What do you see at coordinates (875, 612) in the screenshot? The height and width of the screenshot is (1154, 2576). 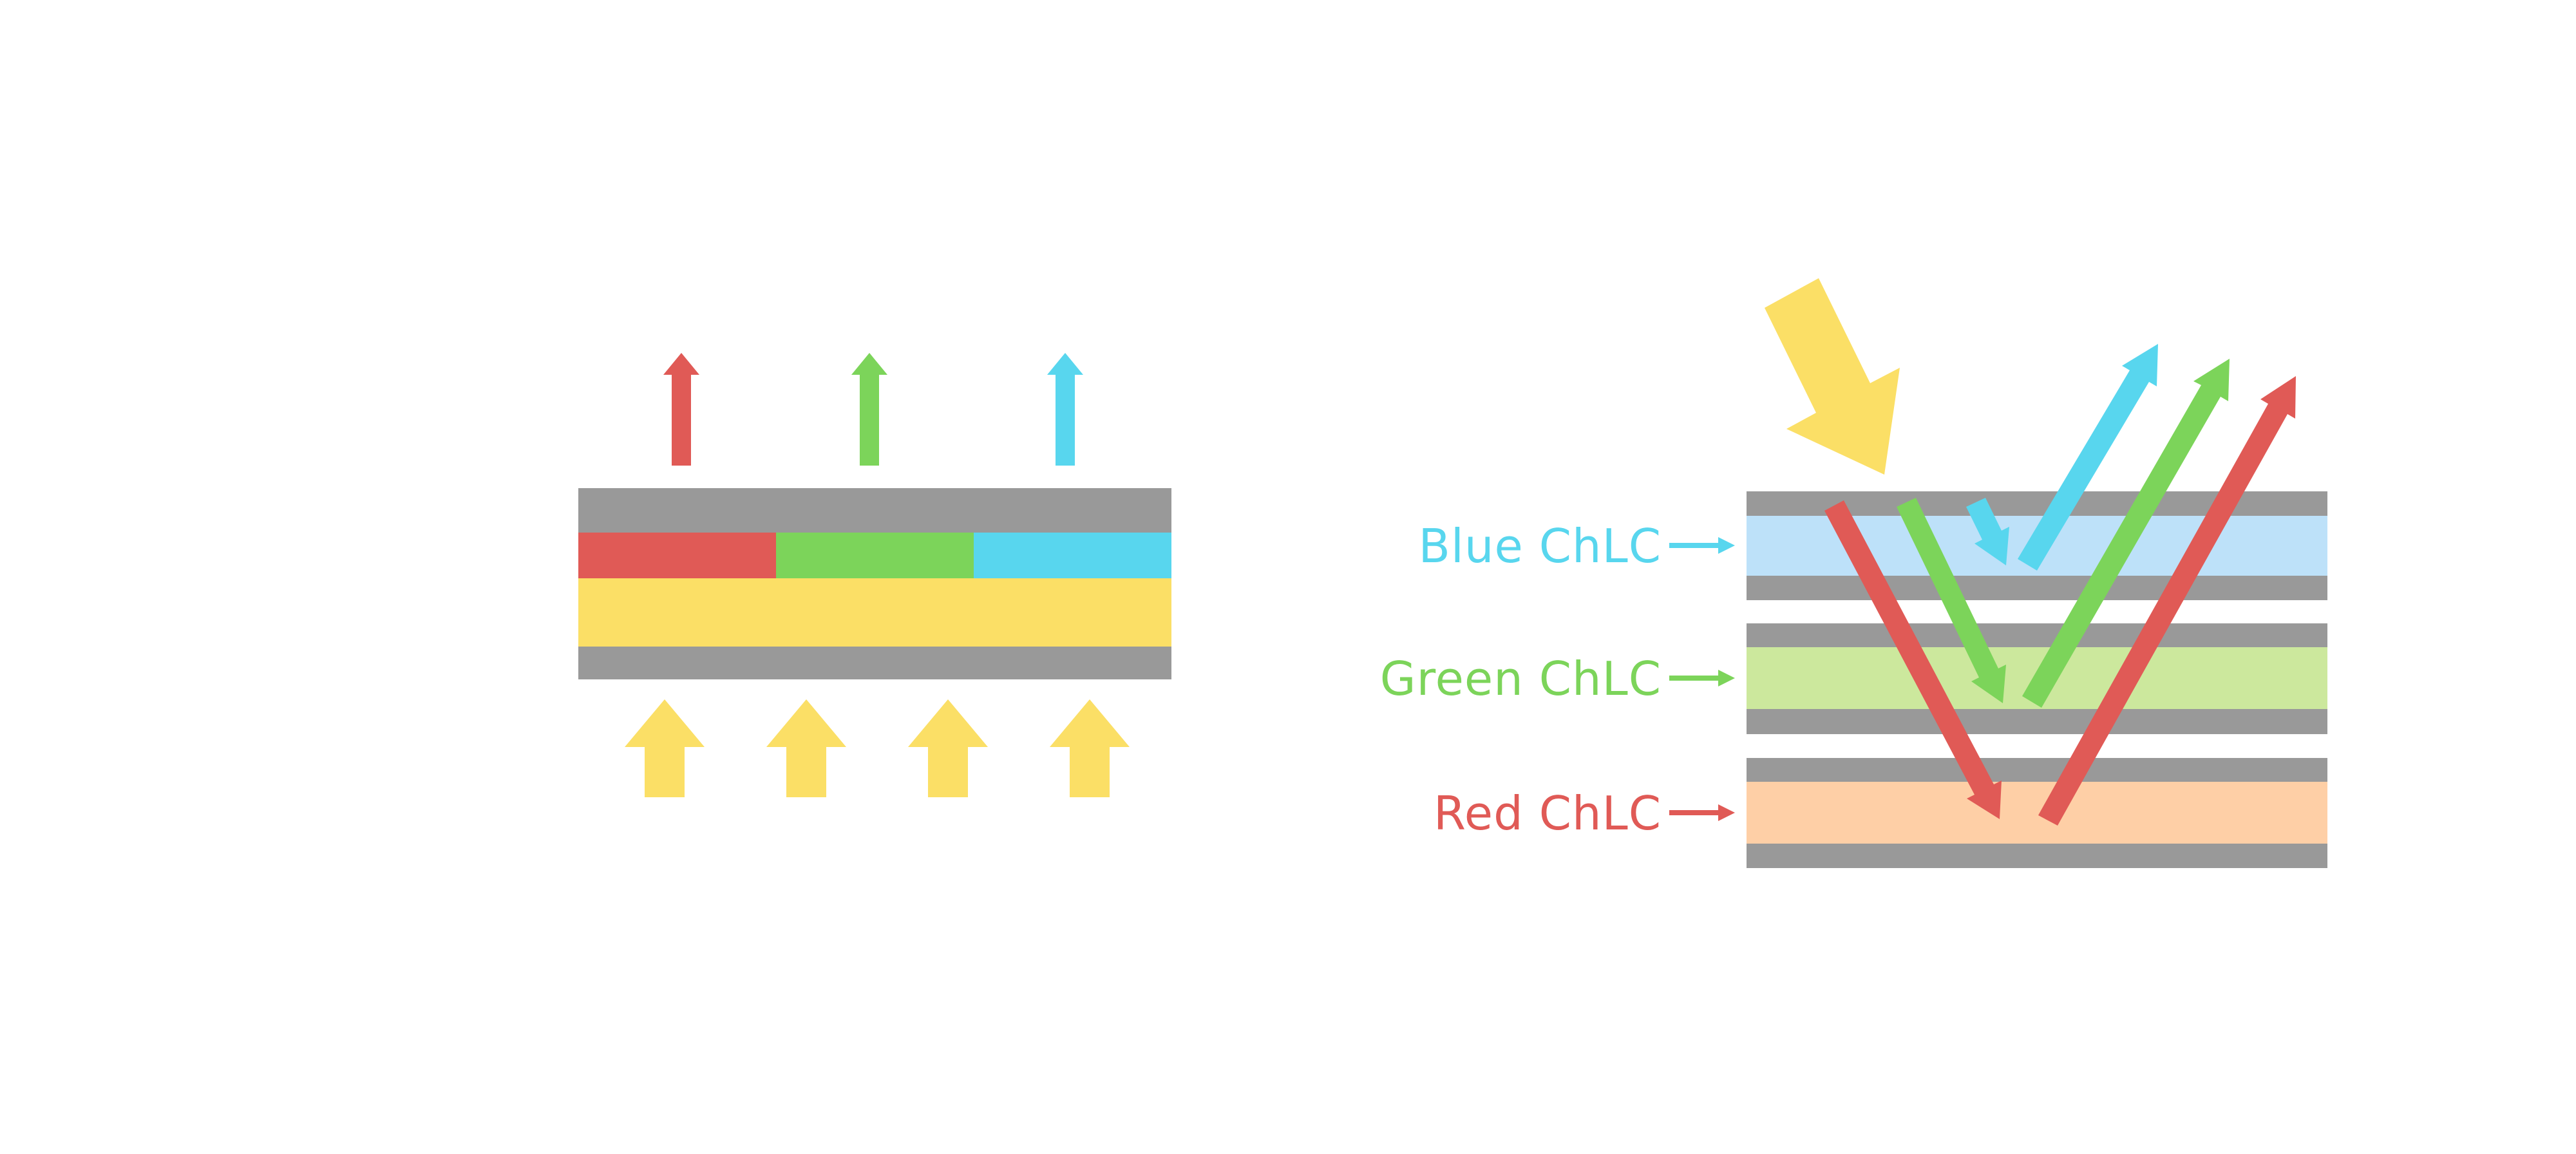 I see `left-yellow-layer` at bounding box center [875, 612].